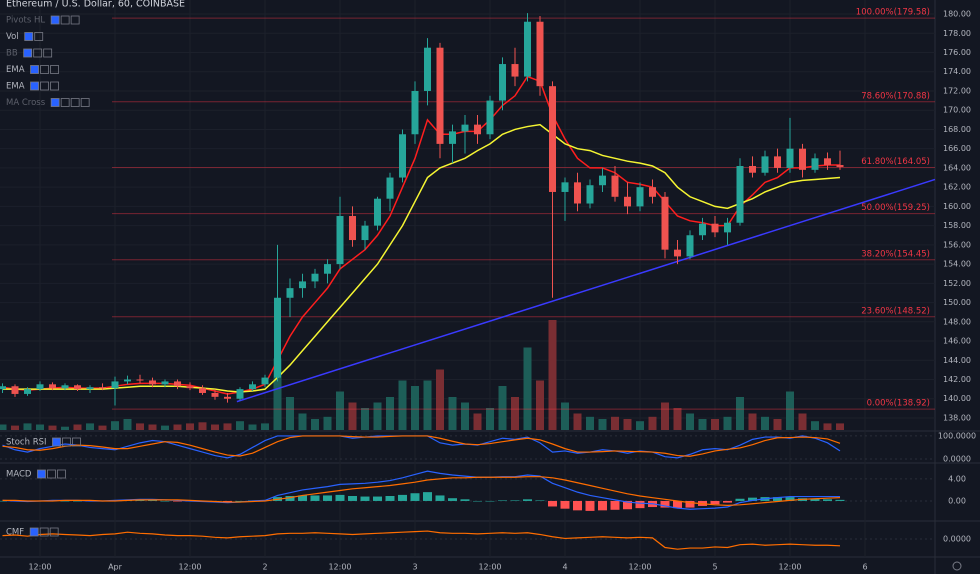 Image resolution: width=980 pixels, height=574 pixels. What do you see at coordinates (15, 533) in the screenshot?
I see `panel-title: CMF` at bounding box center [15, 533].